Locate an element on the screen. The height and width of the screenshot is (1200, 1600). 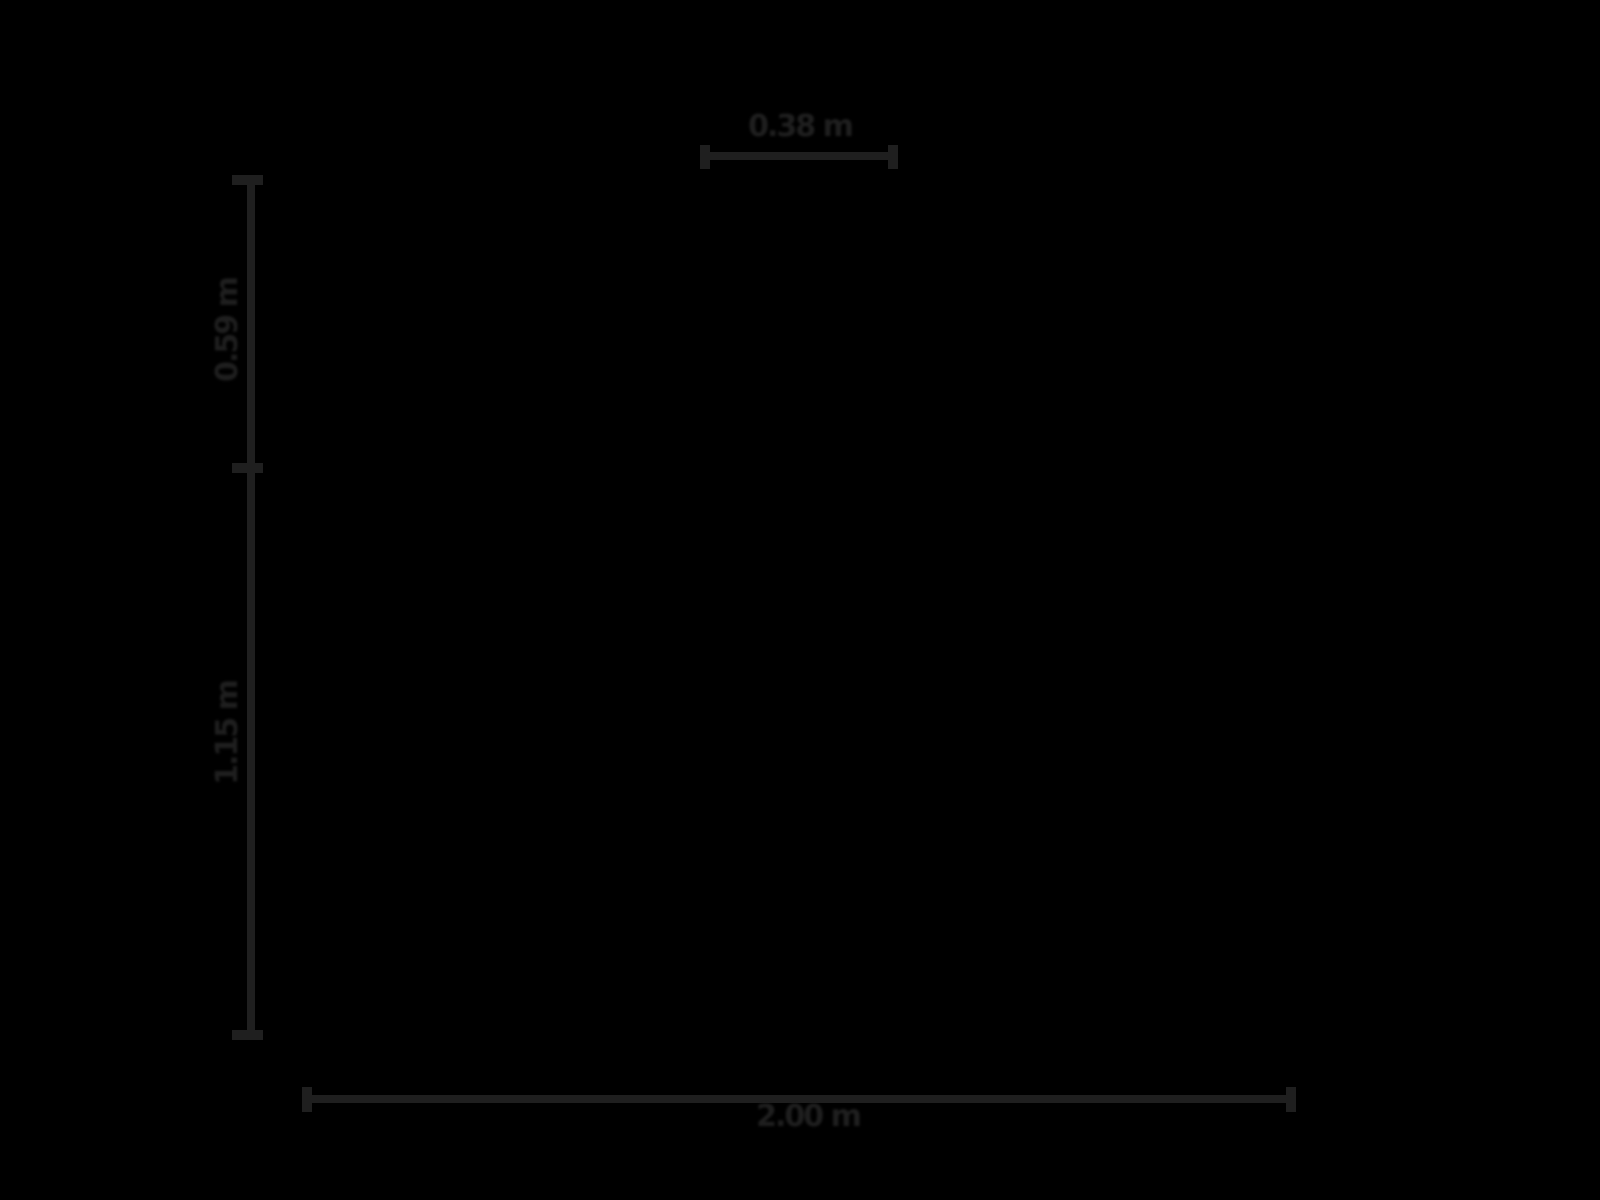
bottom-dimension-line is located at coordinates (799, 1099).